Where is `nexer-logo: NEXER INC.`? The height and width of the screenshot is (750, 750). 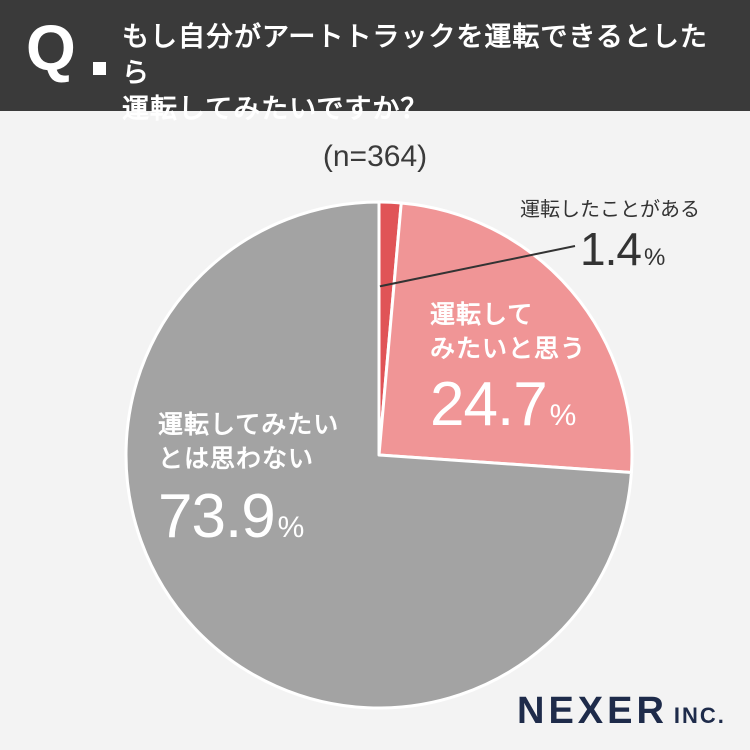
nexer-logo: NEXER INC. is located at coordinates (621, 711).